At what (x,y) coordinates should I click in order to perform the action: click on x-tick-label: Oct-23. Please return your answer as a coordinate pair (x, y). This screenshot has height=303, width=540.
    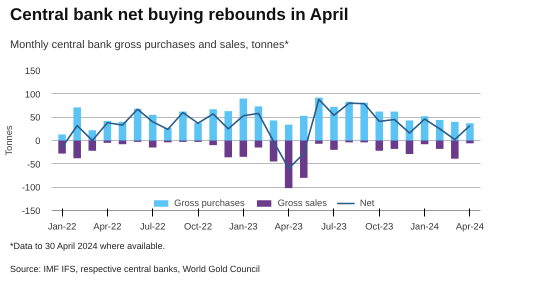
    Looking at the image, I should click on (379, 227).